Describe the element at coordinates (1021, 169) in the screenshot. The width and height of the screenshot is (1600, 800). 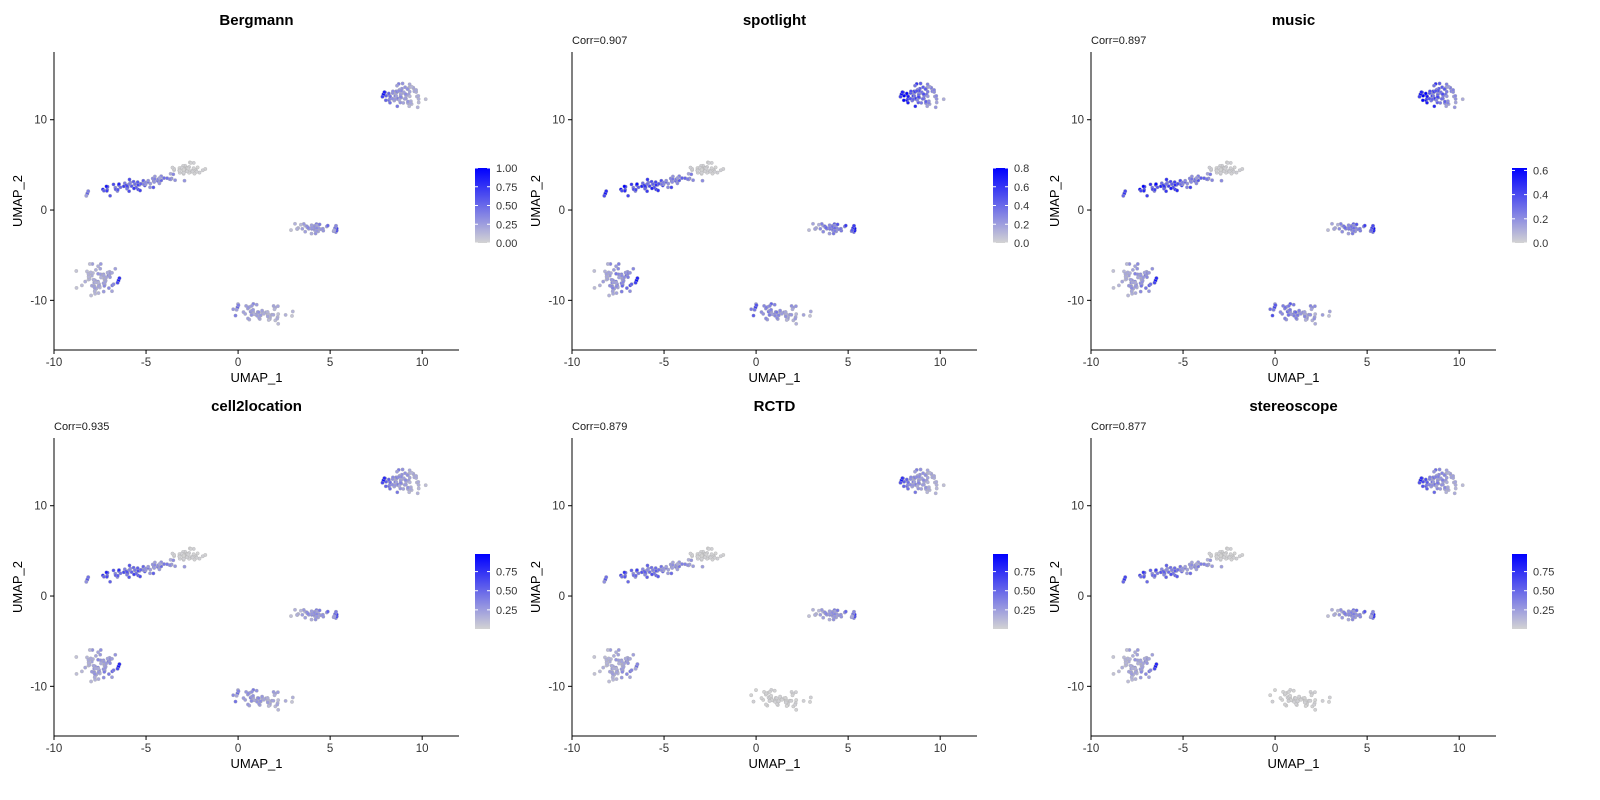
I see `colorbar-label: 0.8` at that location.